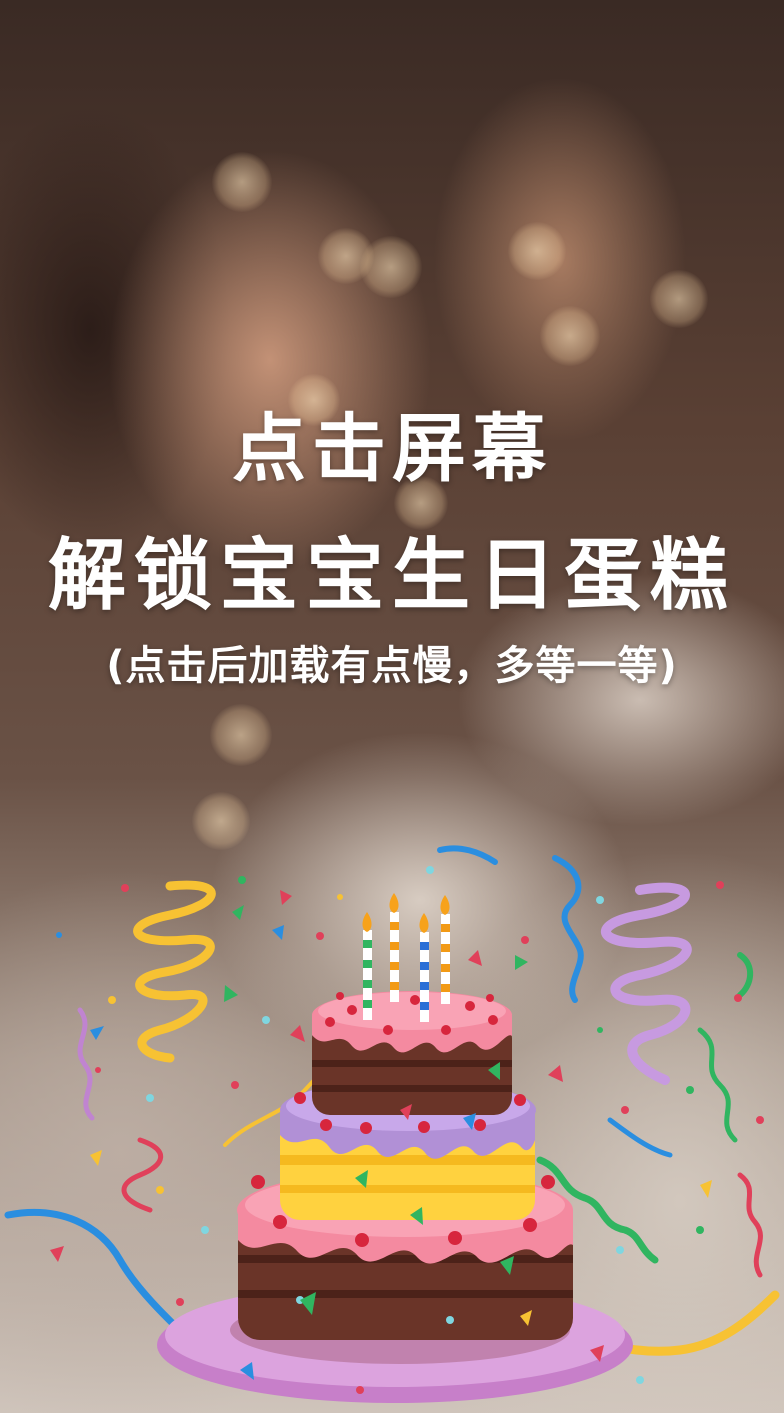 The height and width of the screenshot is (1413, 784). Describe the element at coordinates (392, 666) in the screenshot. I see `loading-note: (点击后加载有点慢，多等一等)` at that location.